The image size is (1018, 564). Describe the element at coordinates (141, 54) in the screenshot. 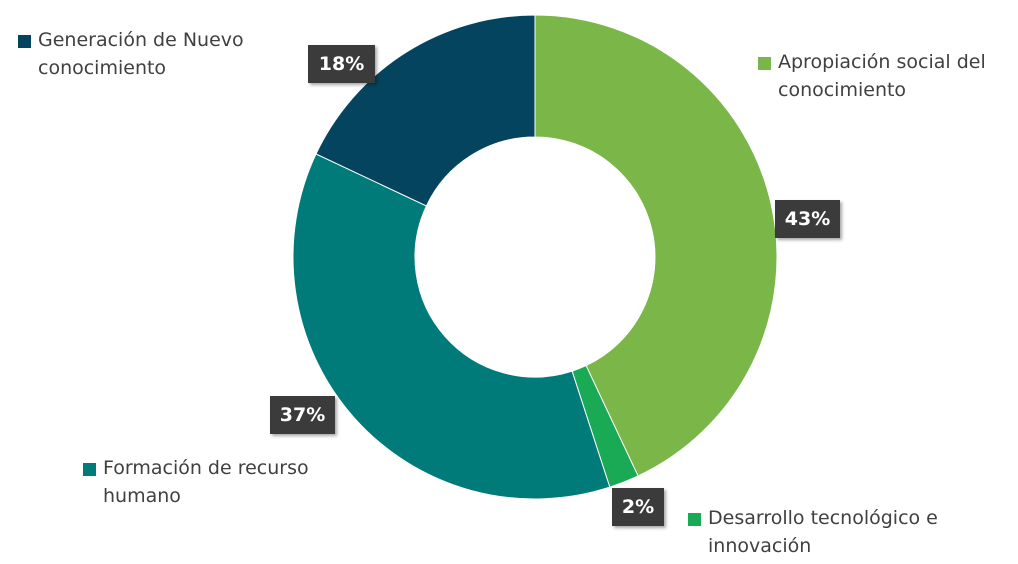

I see `legend-label: Generación de Nuevo conocimiento` at that location.